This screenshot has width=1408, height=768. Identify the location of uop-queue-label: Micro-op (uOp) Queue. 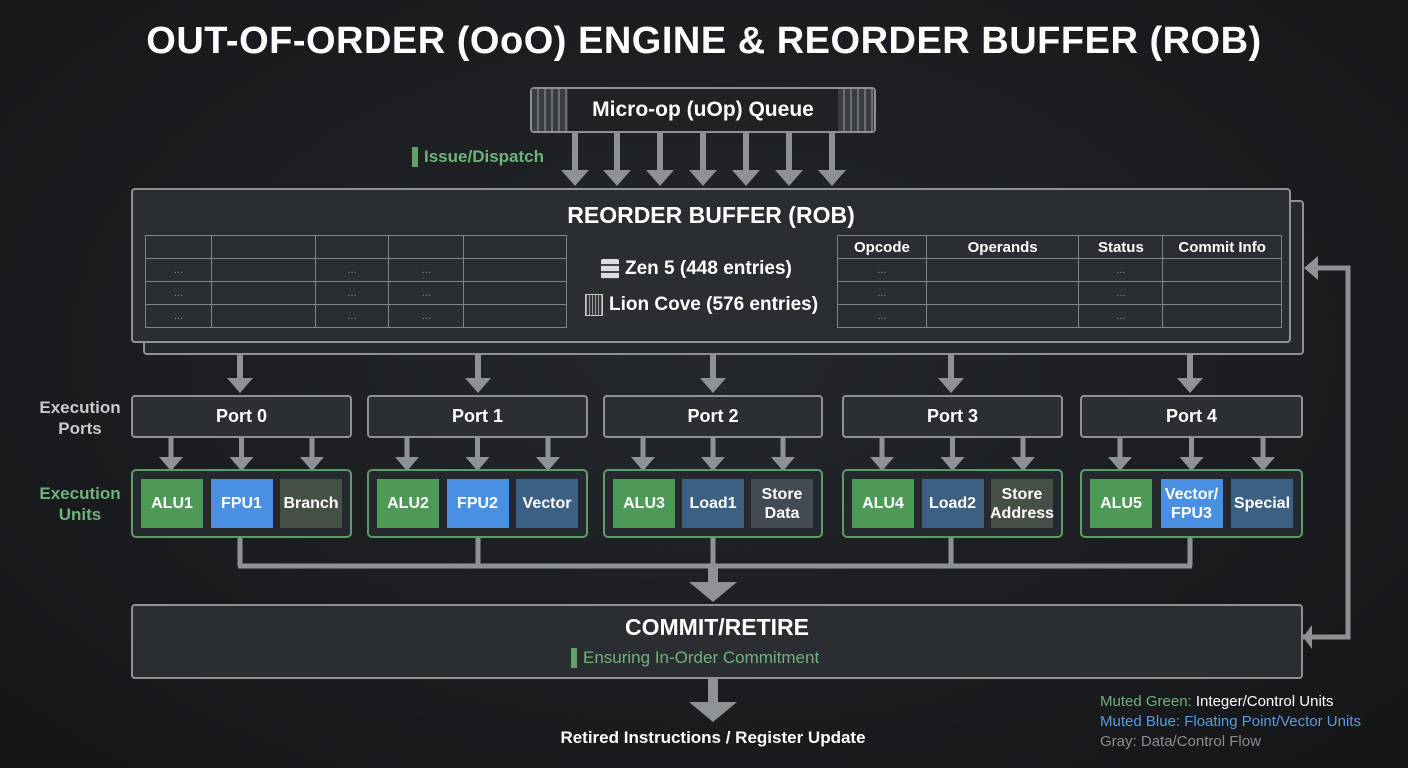
(703, 109).